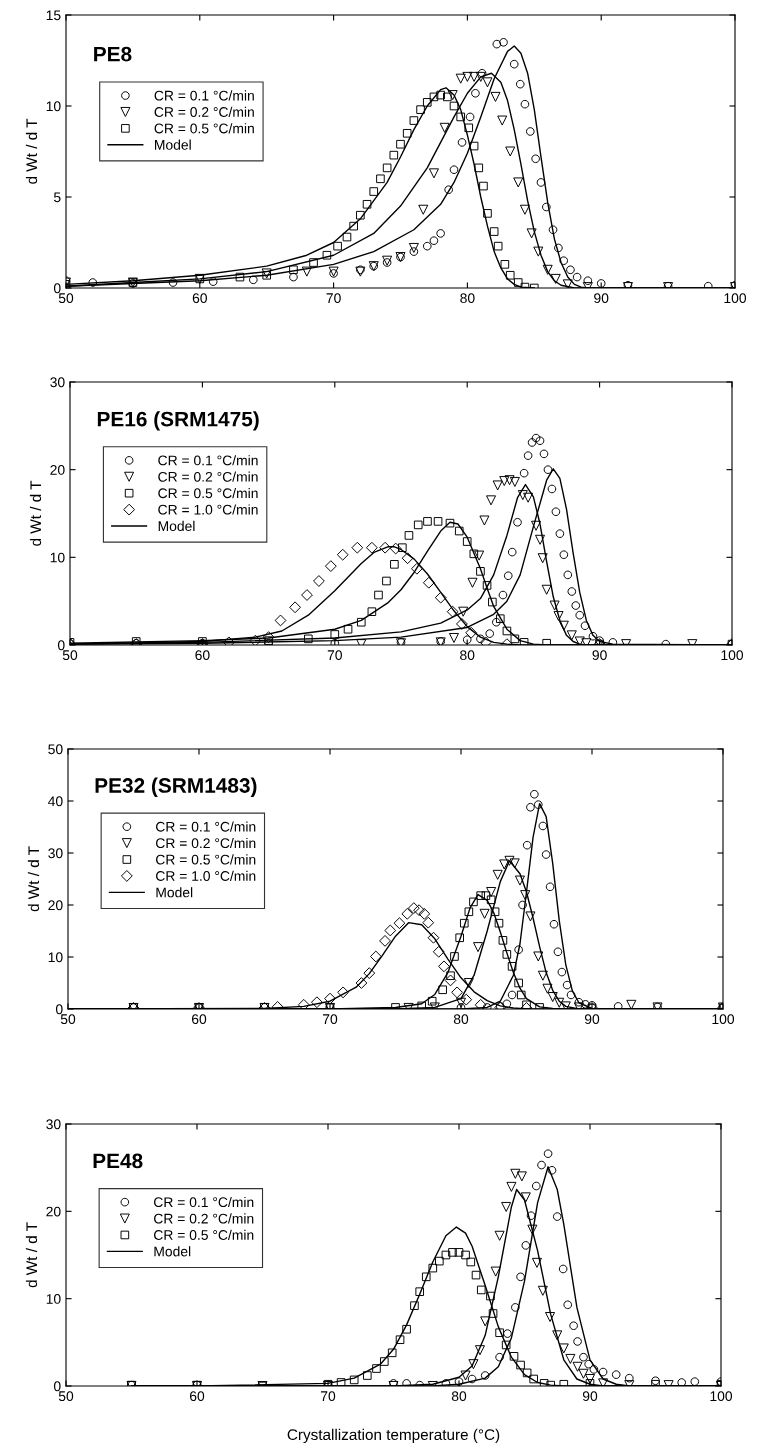  Describe the element at coordinates (178, 421) in the screenshot. I see `text: PE16 (SRM1475)` at that location.